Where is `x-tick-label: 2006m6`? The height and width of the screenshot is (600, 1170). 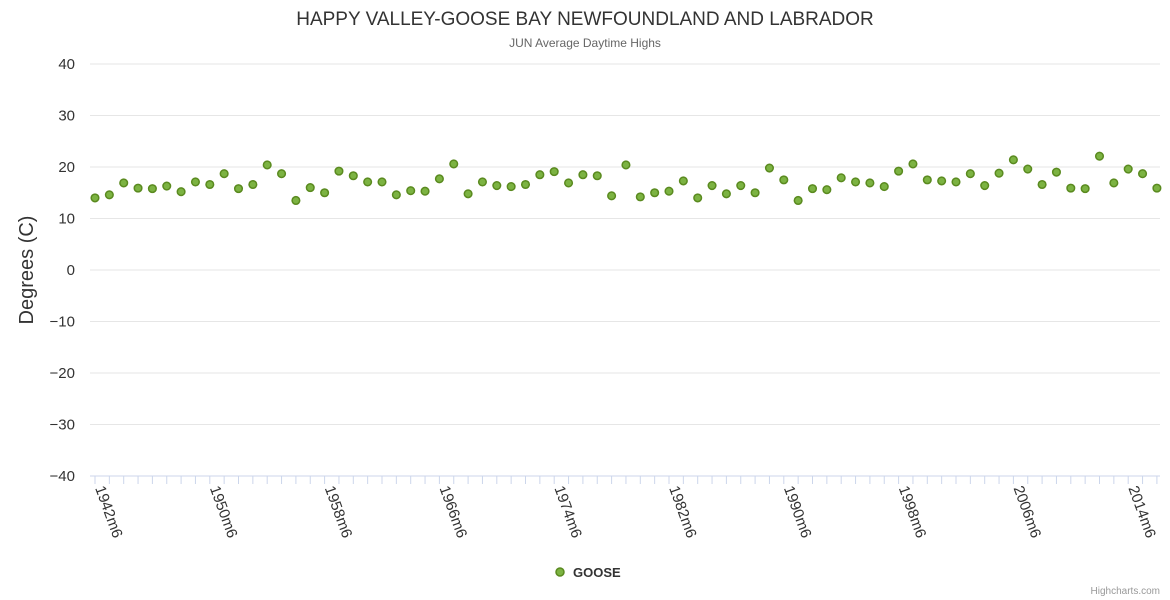
x-tick-label: 2006m6 is located at coordinates (1027, 512).